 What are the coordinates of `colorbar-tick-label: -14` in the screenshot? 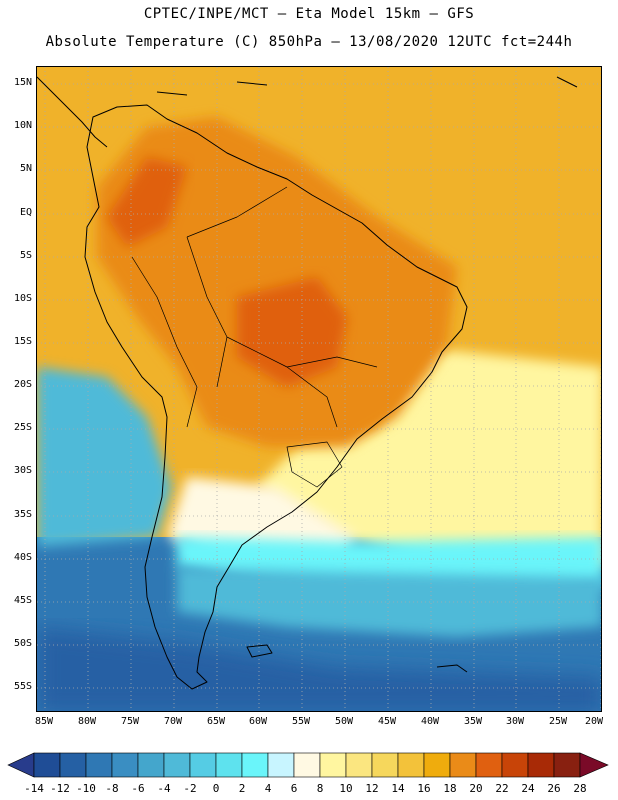 It's located at (34, 788).